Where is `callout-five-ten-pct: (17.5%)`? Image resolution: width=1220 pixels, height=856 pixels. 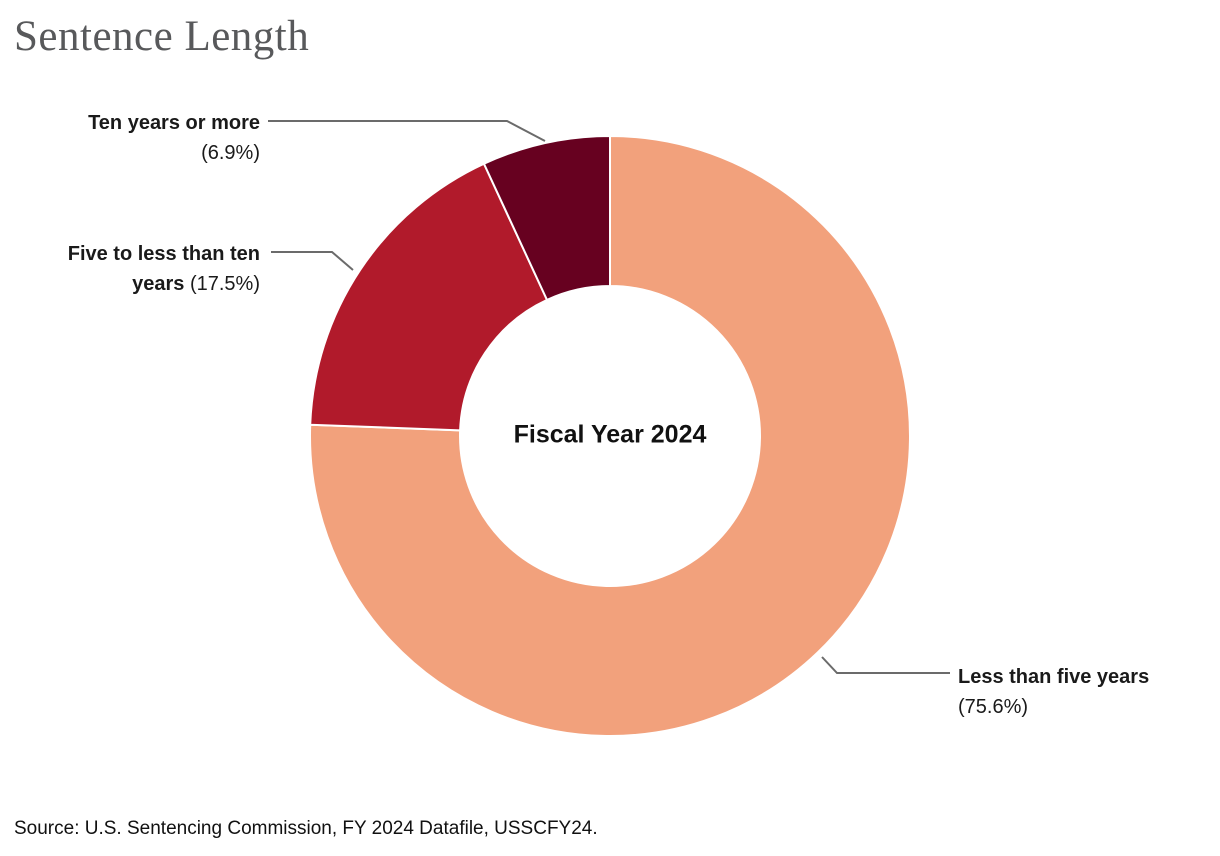
callout-five-ten-pct: (17.5%) is located at coordinates (224, 284).